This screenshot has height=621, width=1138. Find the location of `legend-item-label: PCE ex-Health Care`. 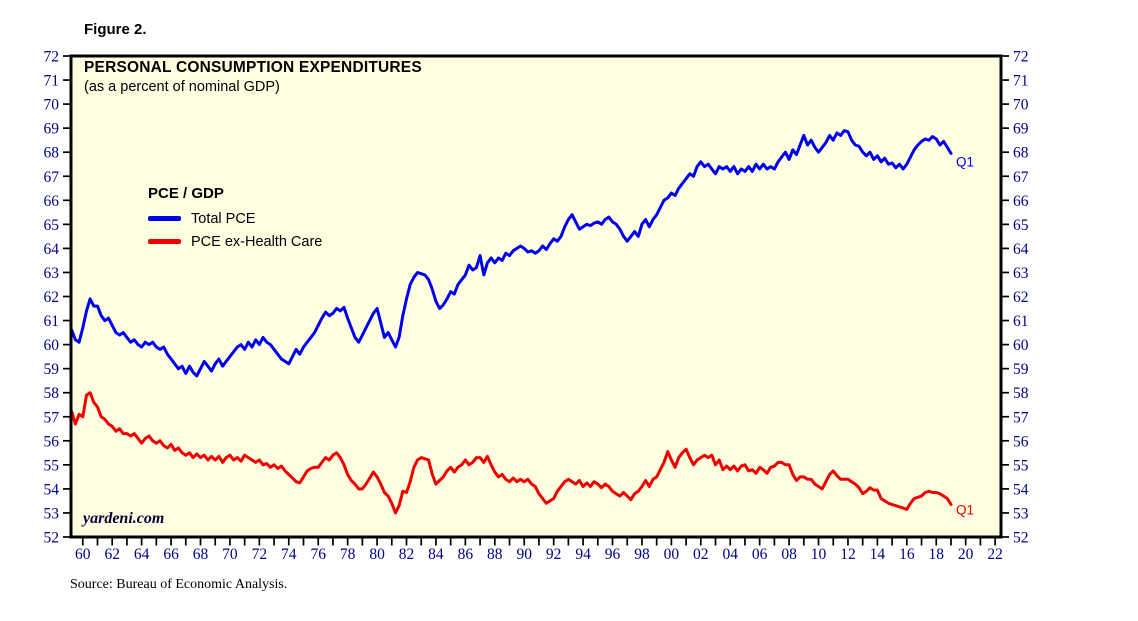

legend-item-label: PCE ex-Health Care is located at coordinates (257, 241).